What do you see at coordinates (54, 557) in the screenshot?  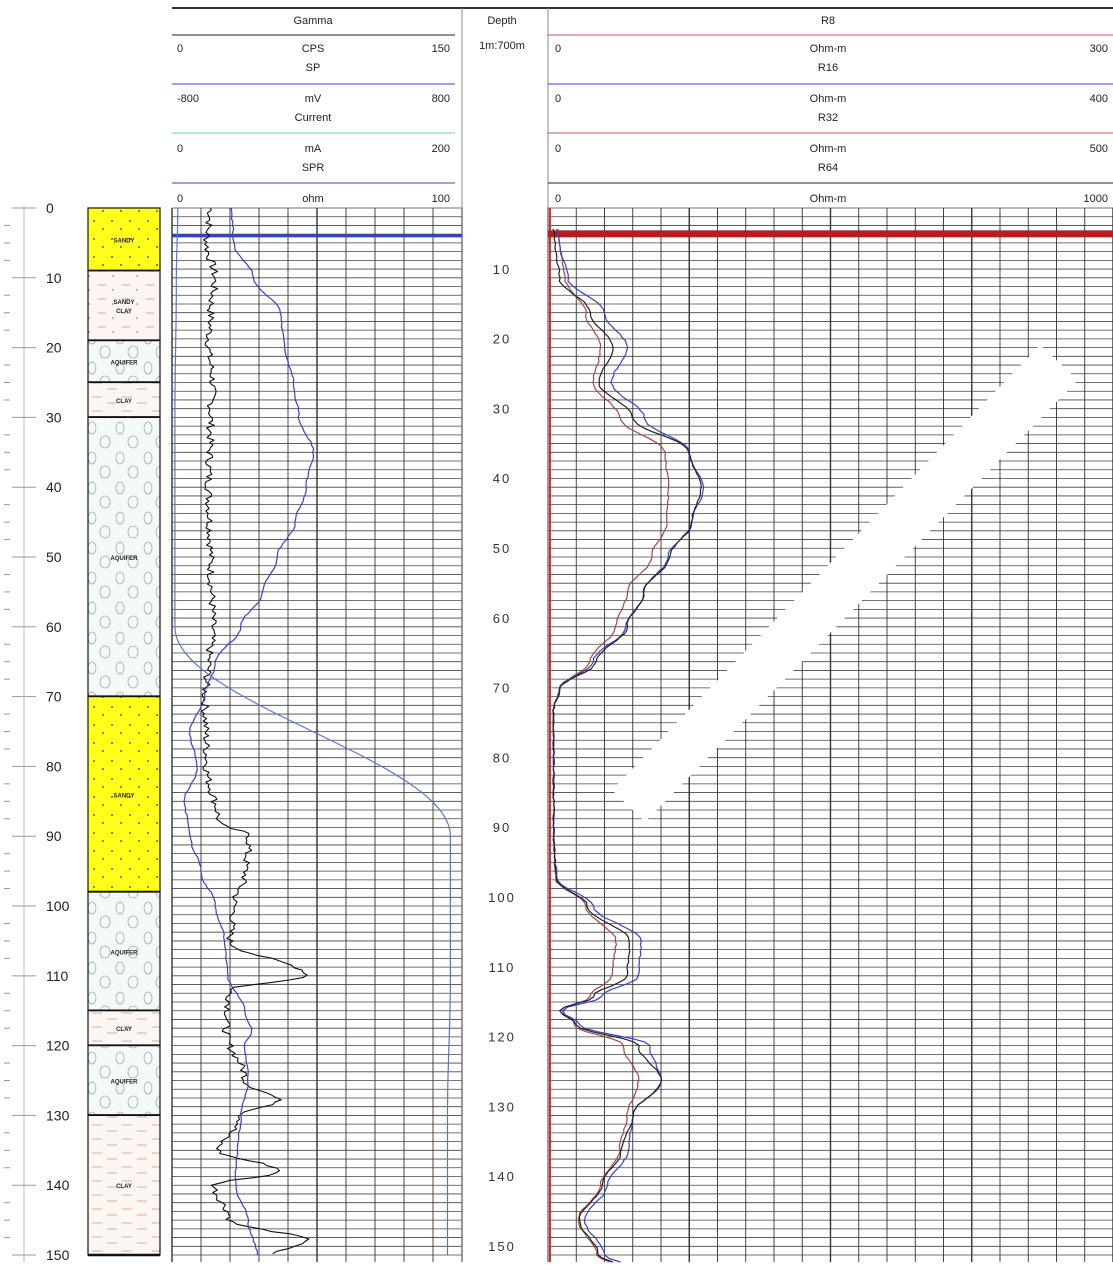 I see `lith-axis-label: 50` at bounding box center [54, 557].